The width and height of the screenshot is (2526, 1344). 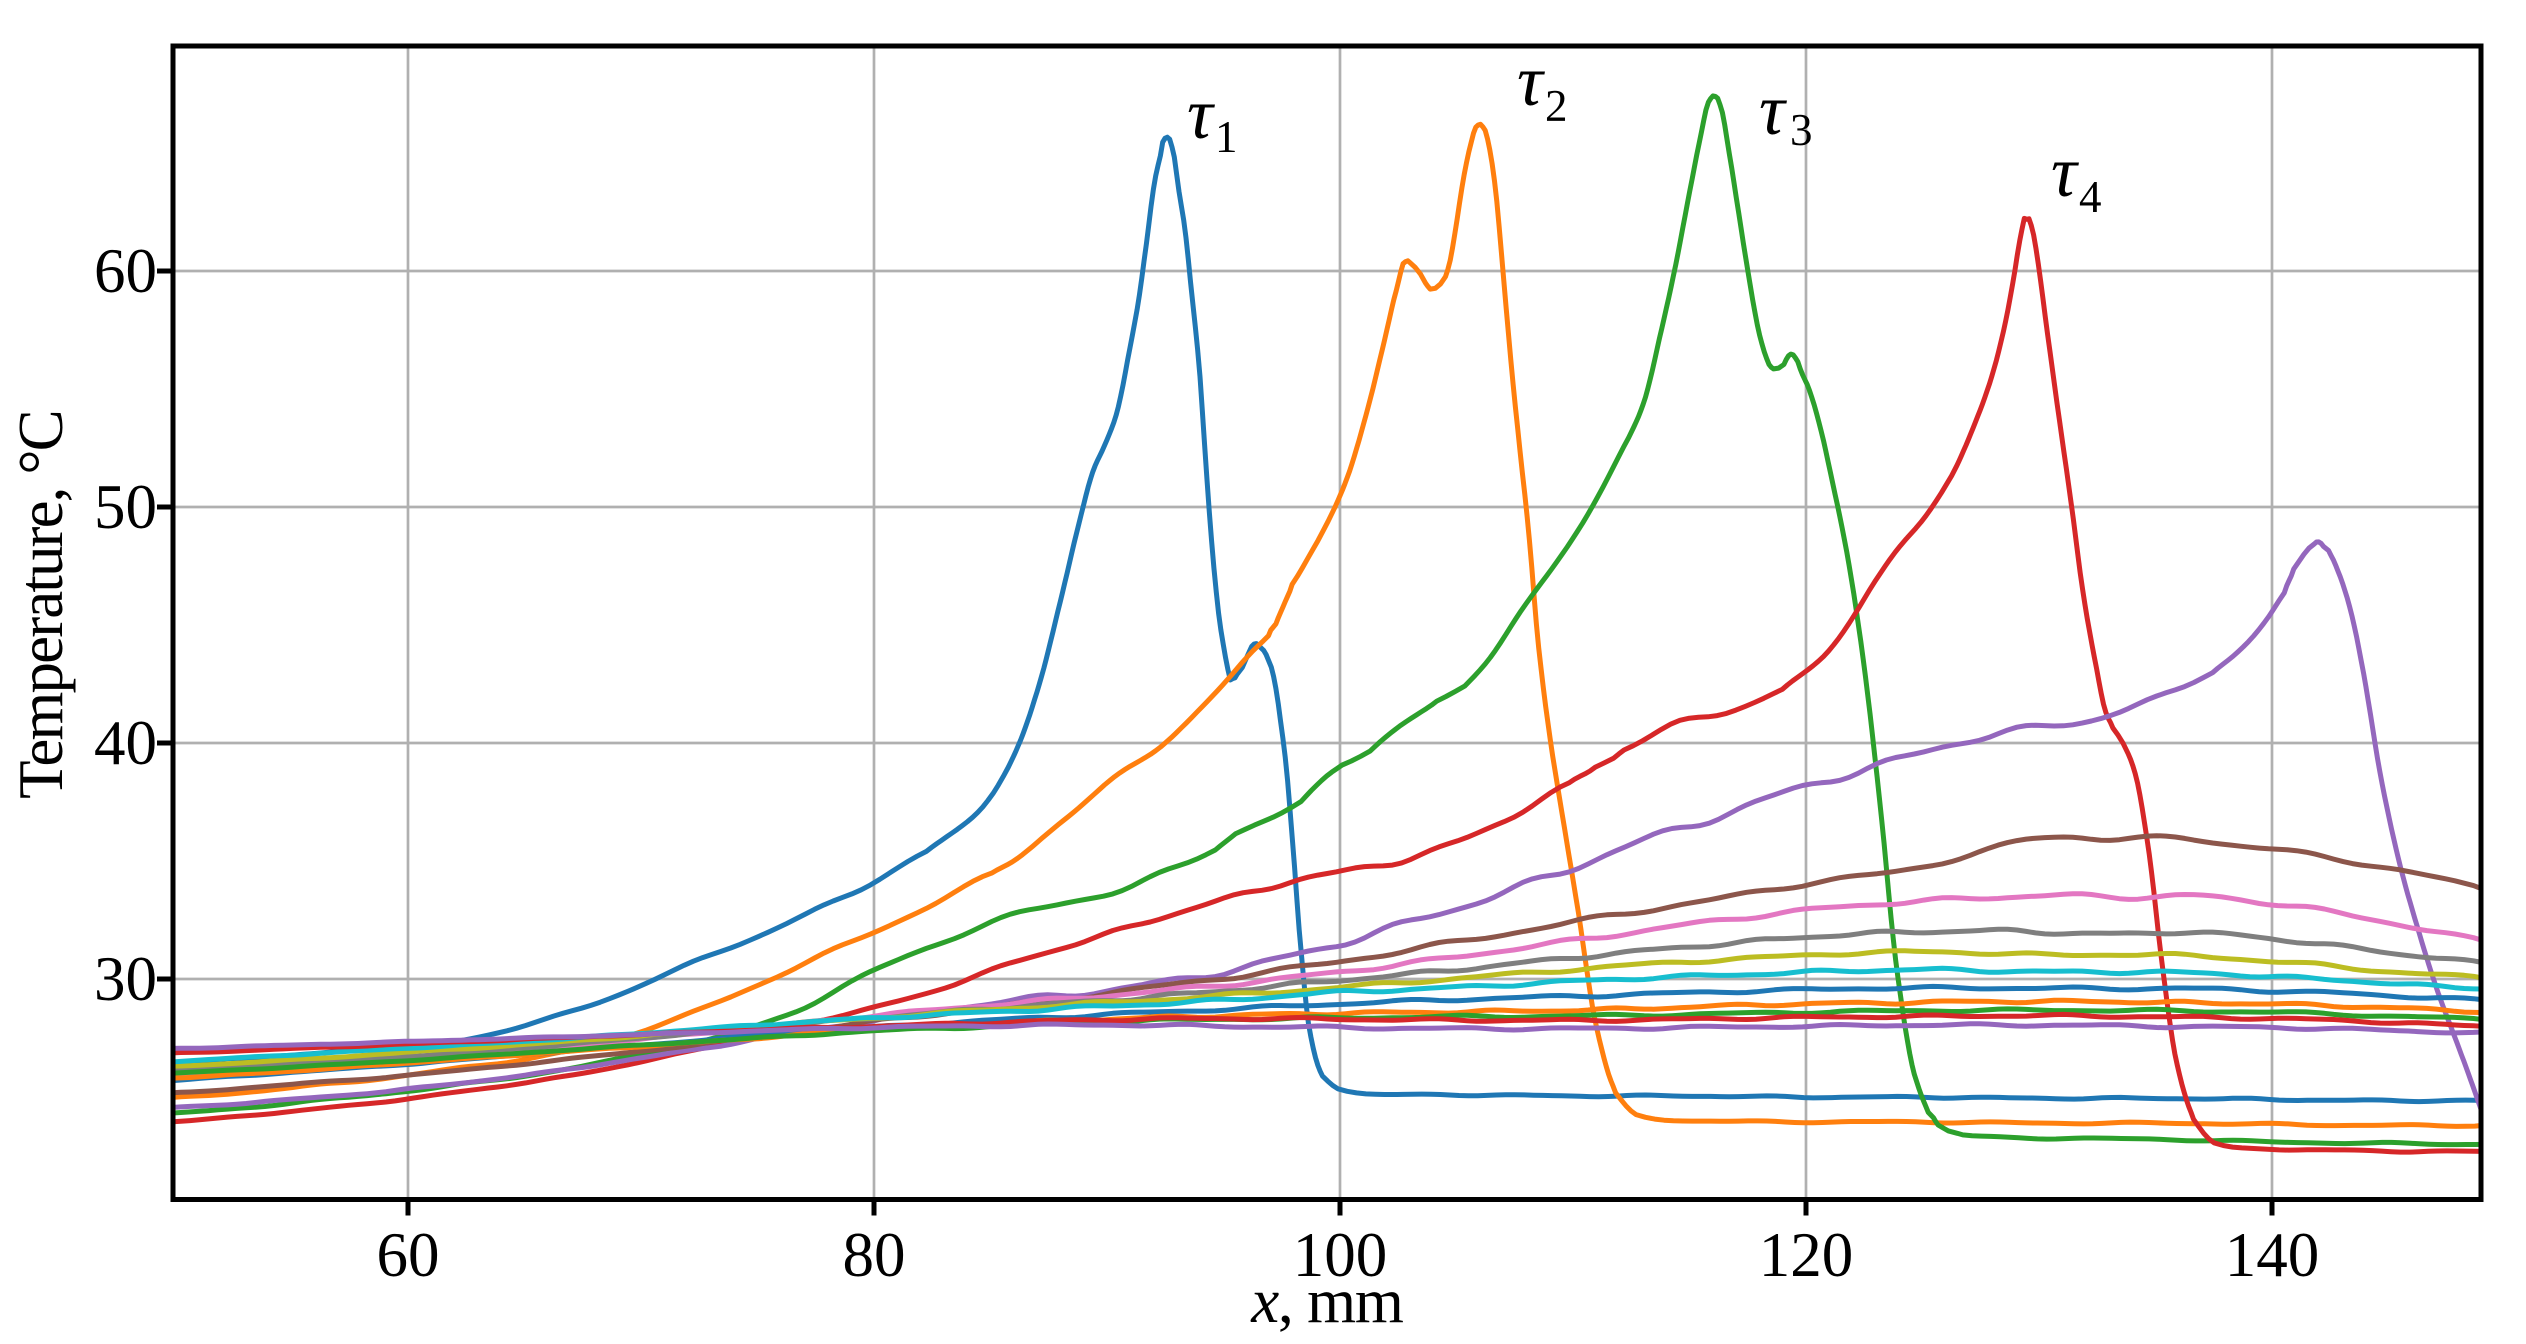 What do you see at coordinates (1556, 106) in the screenshot?
I see `svg-text: 2` at bounding box center [1556, 106].